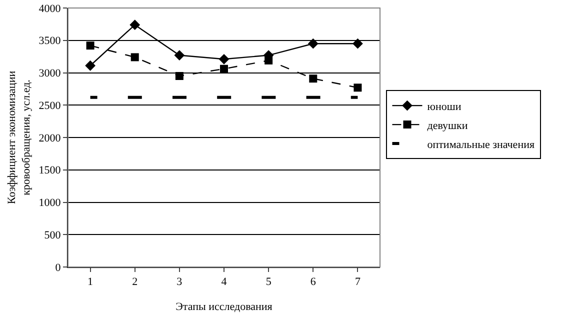  What do you see at coordinates (58, 268) in the screenshot?
I see `y-tick-label: 0` at bounding box center [58, 268].